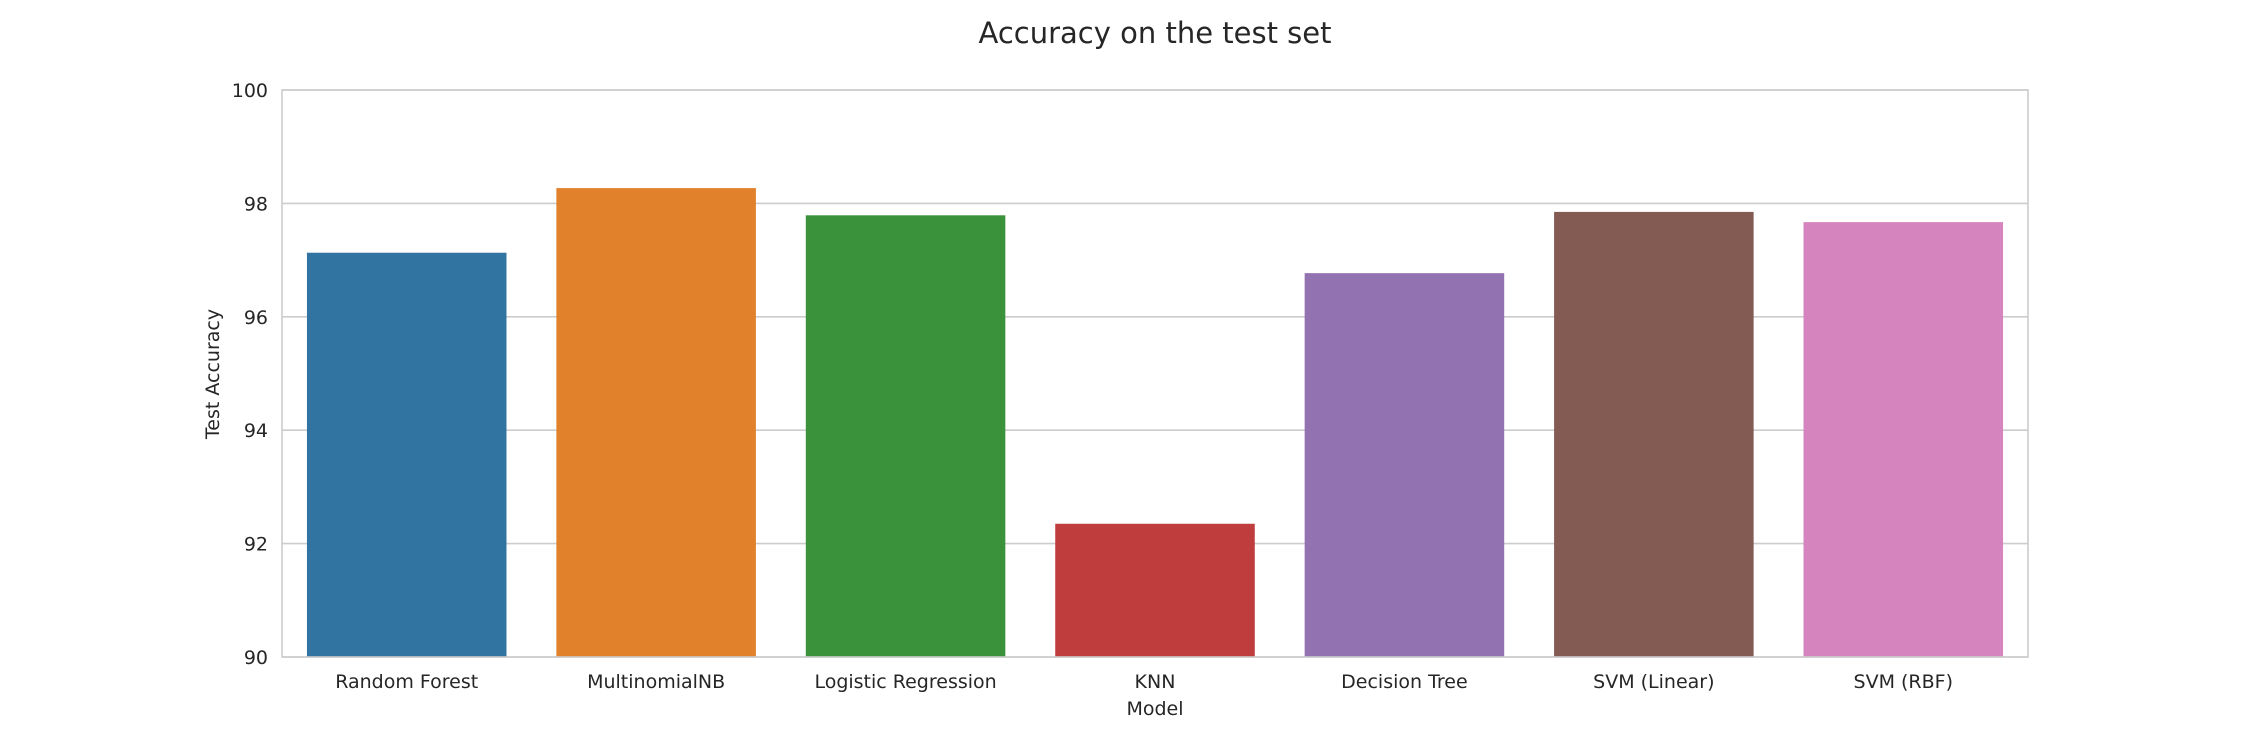  What do you see at coordinates (256, 318) in the screenshot?
I see `y-tick-label: 96` at bounding box center [256, 318].